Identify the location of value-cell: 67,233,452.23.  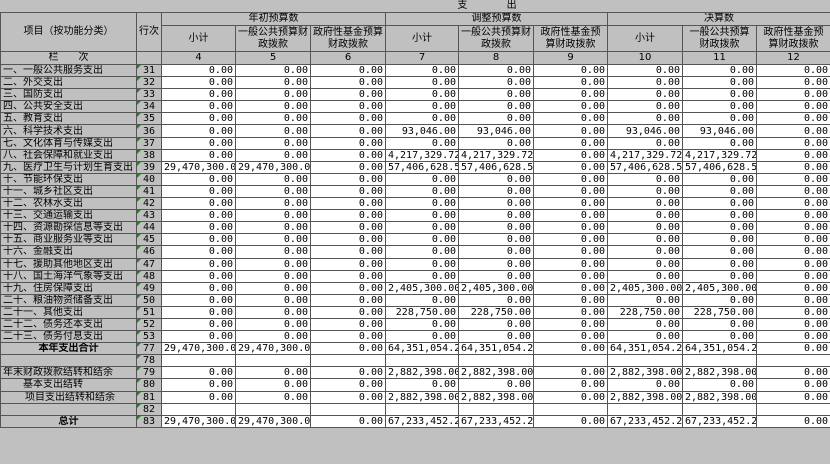
(422, 421).